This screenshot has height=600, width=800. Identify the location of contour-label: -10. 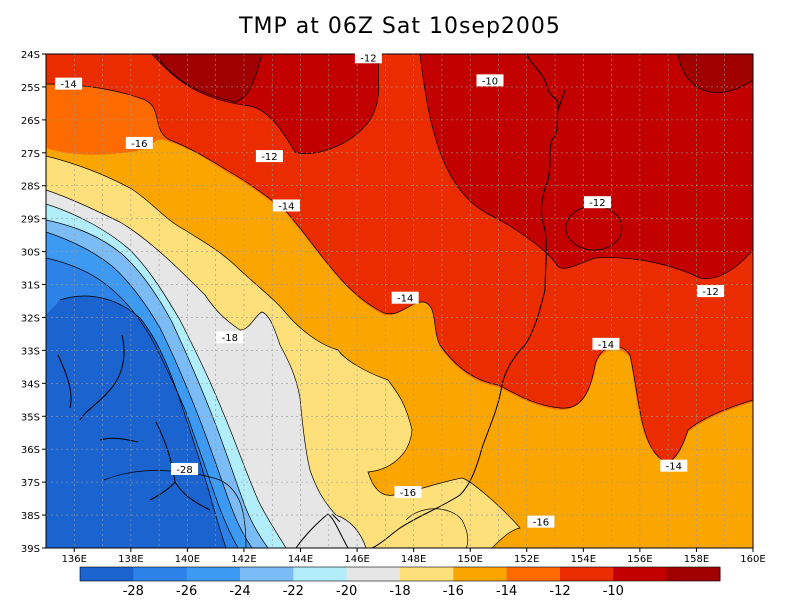
(490, 81).